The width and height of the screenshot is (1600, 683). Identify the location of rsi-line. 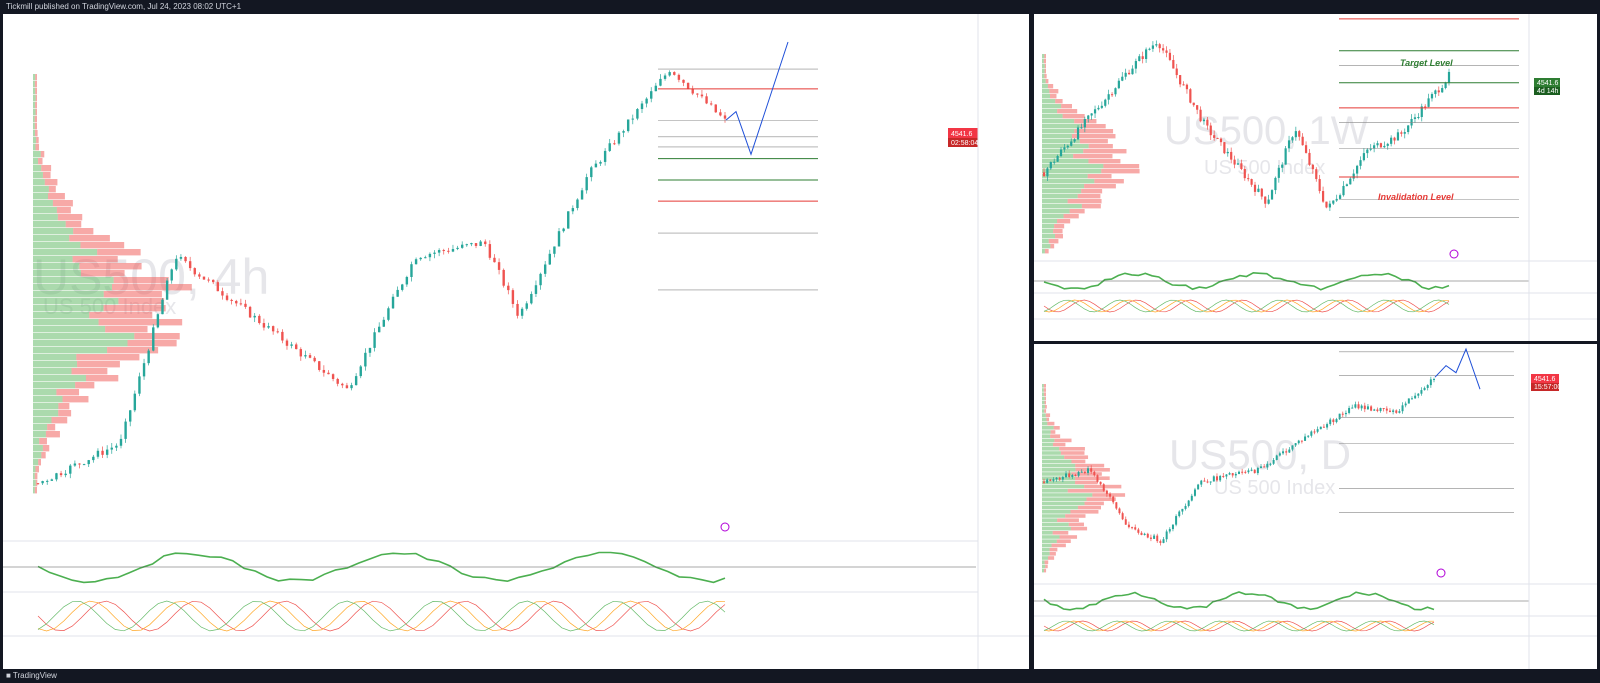
(1239, 601).